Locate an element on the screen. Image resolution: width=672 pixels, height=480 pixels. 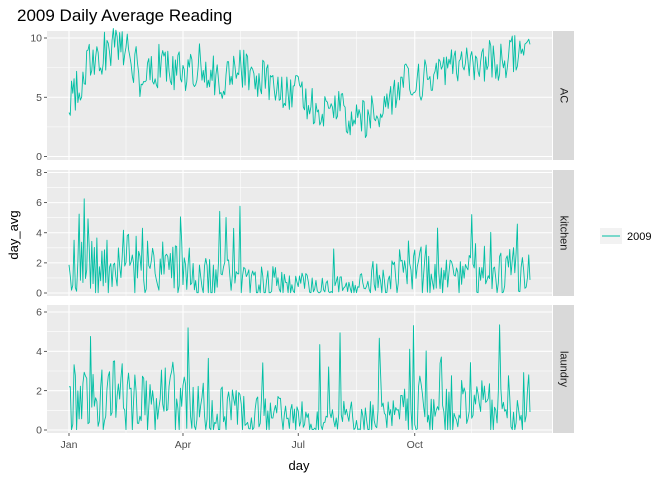
y-tick-label: 10 is located at coordinates (36, 39).